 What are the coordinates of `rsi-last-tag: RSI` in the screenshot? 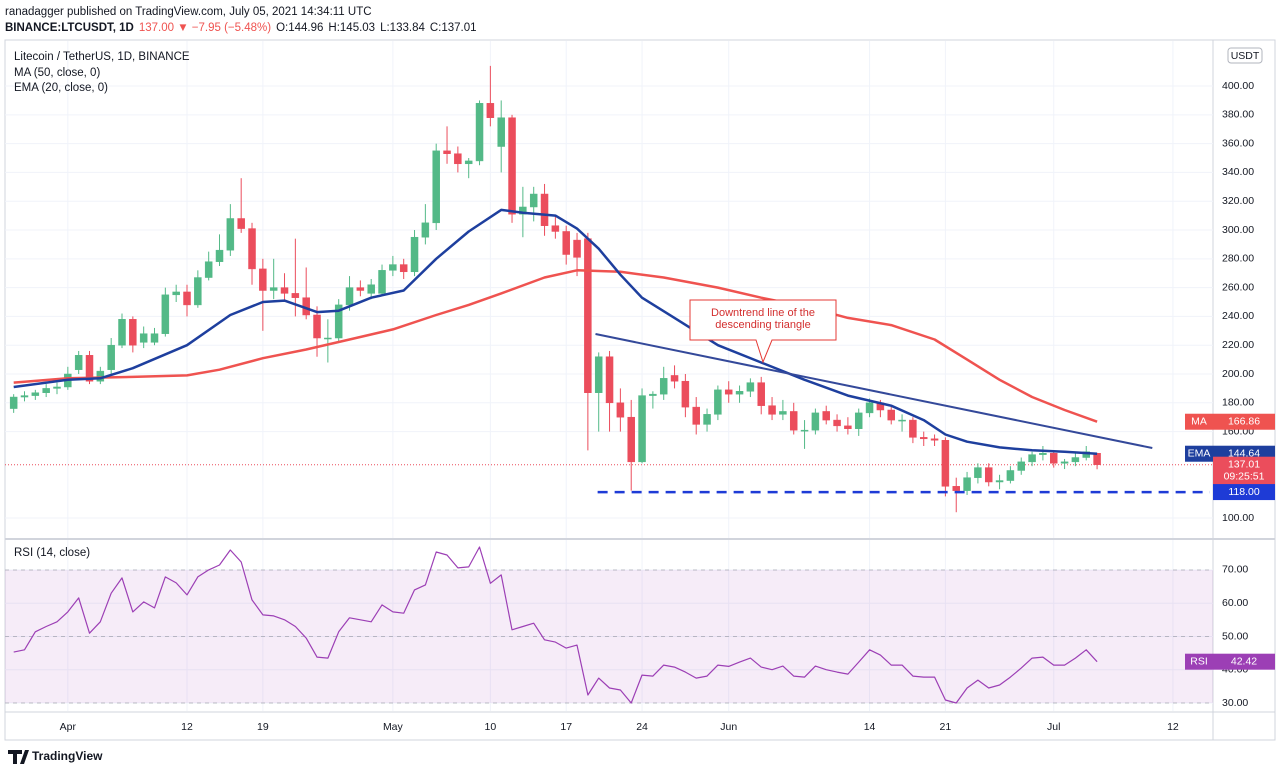 It's located at (1199, 661).